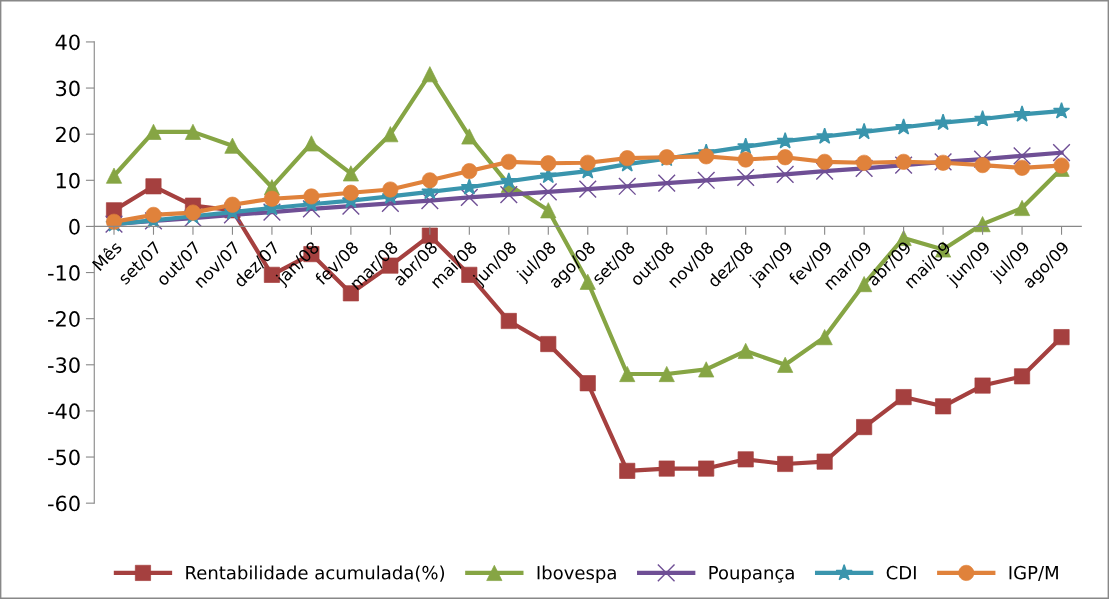  I want to click on y-tick-label: -30, so click(64, 365).